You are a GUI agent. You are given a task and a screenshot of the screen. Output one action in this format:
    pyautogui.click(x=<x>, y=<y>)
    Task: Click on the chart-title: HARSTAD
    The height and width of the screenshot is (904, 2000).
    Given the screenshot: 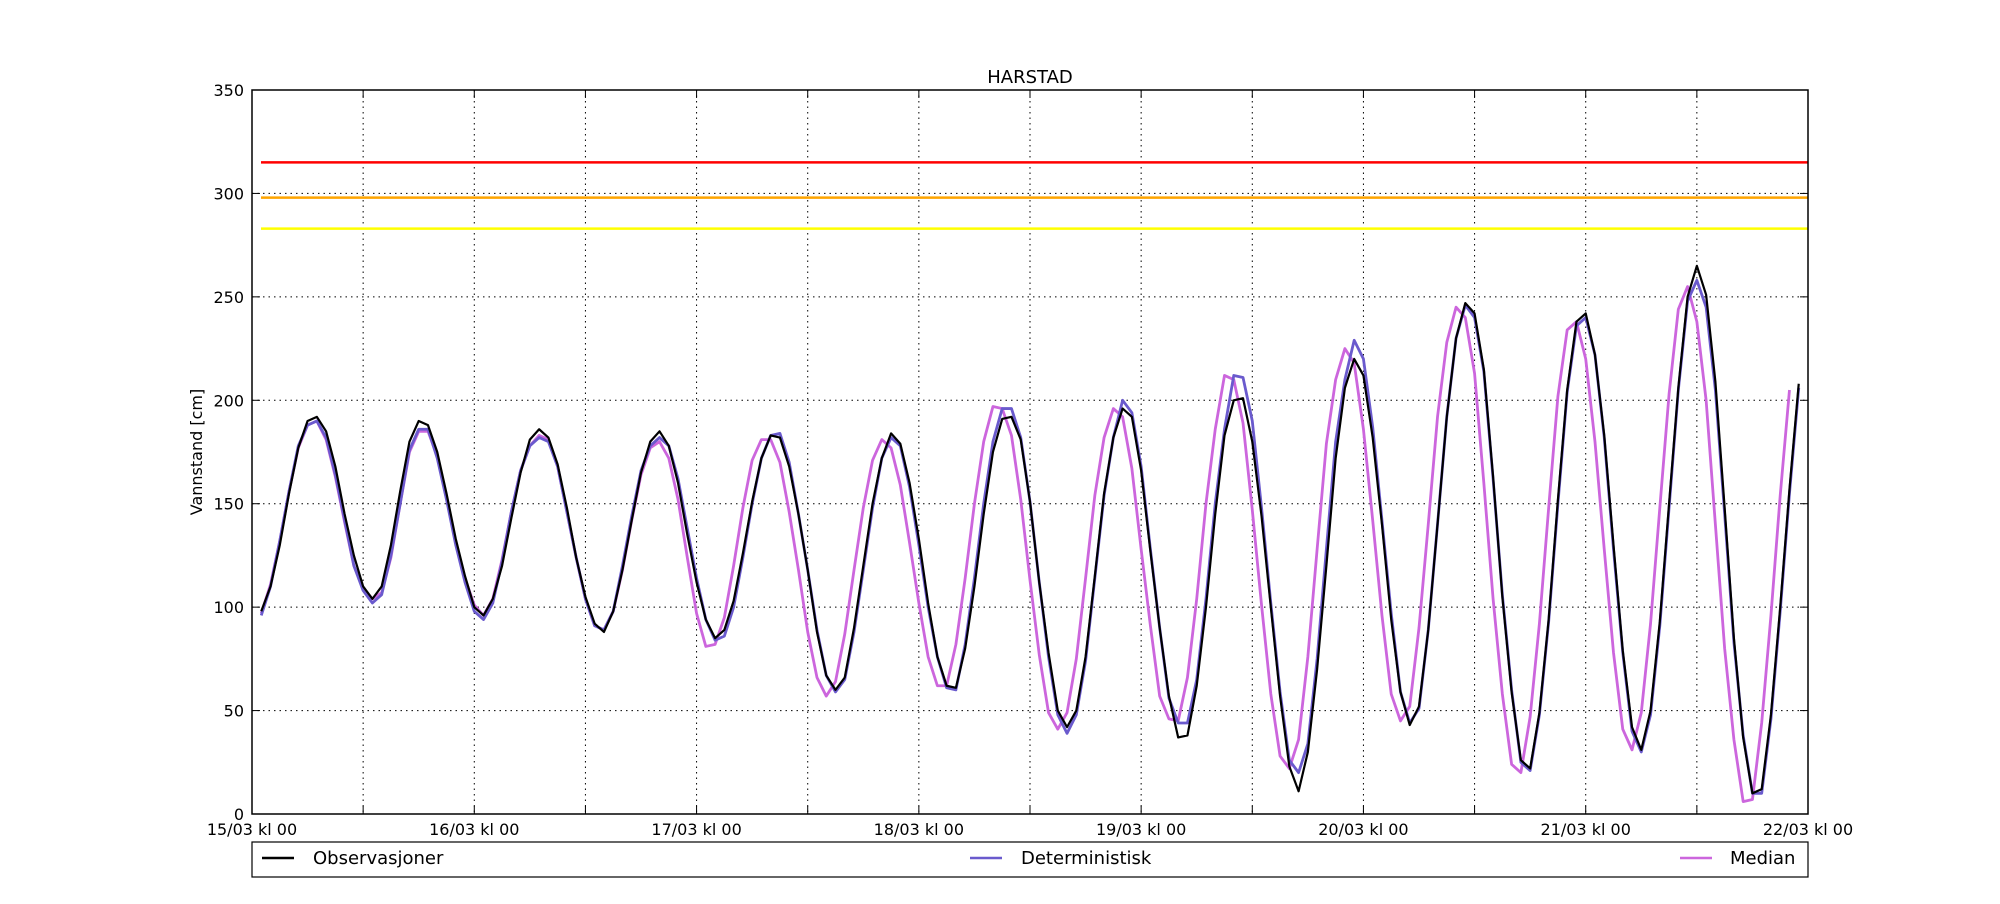 What is the action you would take?
    pyautogui.click(x=1030, y=77)
    